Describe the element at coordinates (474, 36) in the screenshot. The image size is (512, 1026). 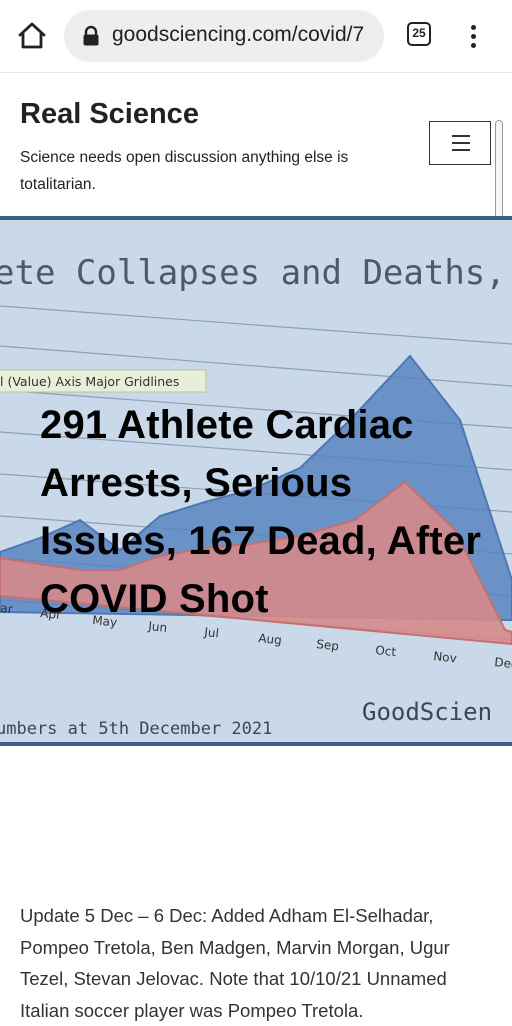
I see `more-vert-icon` at that location.